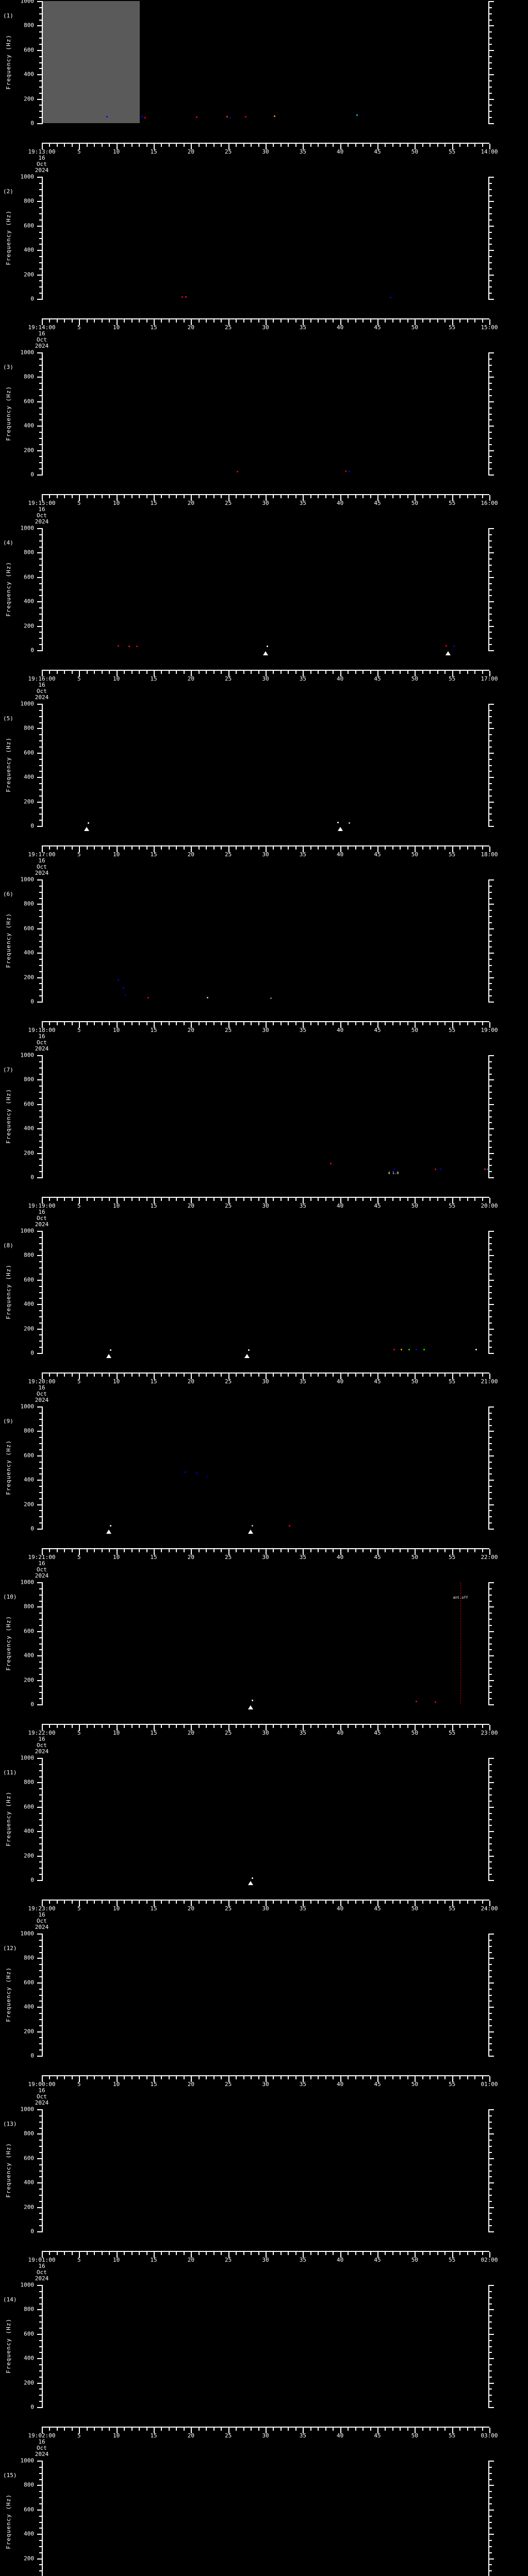 The width and height of the screenshot is (528, 2576). What do you see at coordinates (265, 1116) in the screenshot?
I see `plot-area: 4 1.0` at bounding box center [265, 1116].